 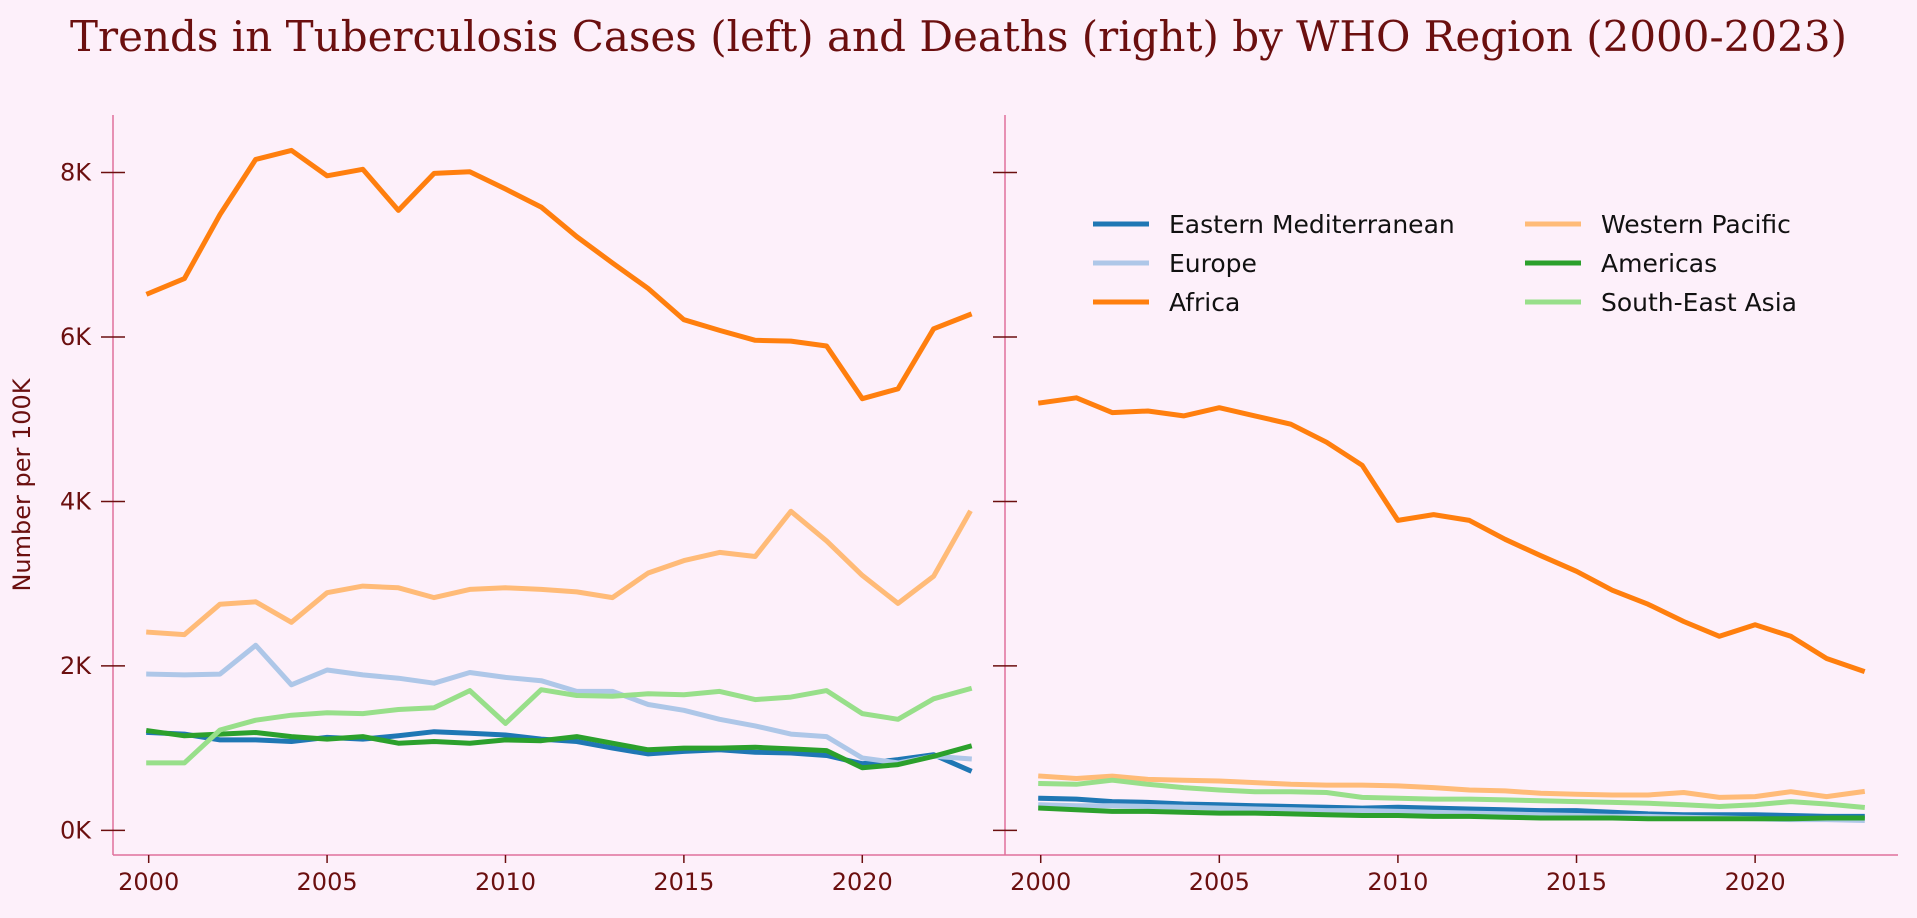 What do you see at coordinates (1204, 302) in the screenshot?
I see `legend-label-africa: Africa` at bounding box center [1204, 302].